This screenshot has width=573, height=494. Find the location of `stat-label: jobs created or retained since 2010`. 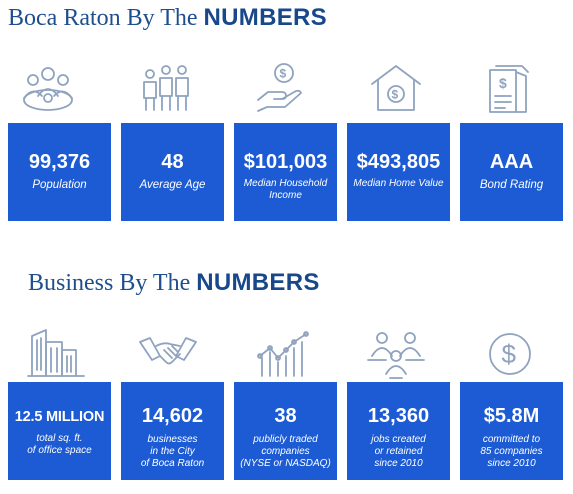

stat-label: jobs created or retained since 2010 is located at coordinates (398, 452).